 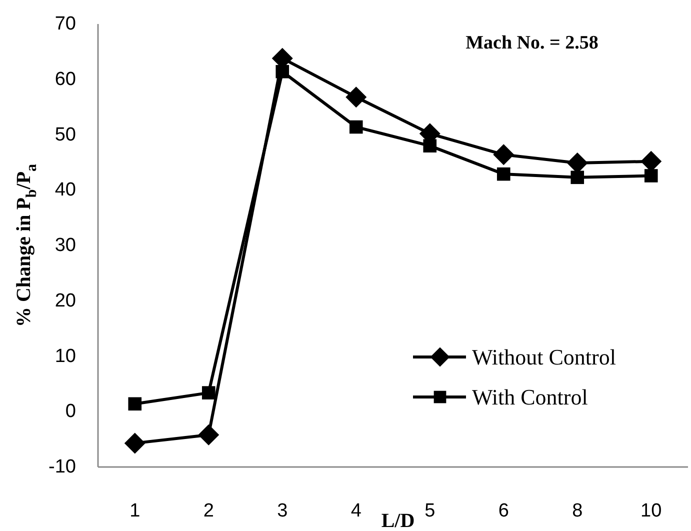 I want to click on y-tick-label: 50, so click(x=65, y=135).